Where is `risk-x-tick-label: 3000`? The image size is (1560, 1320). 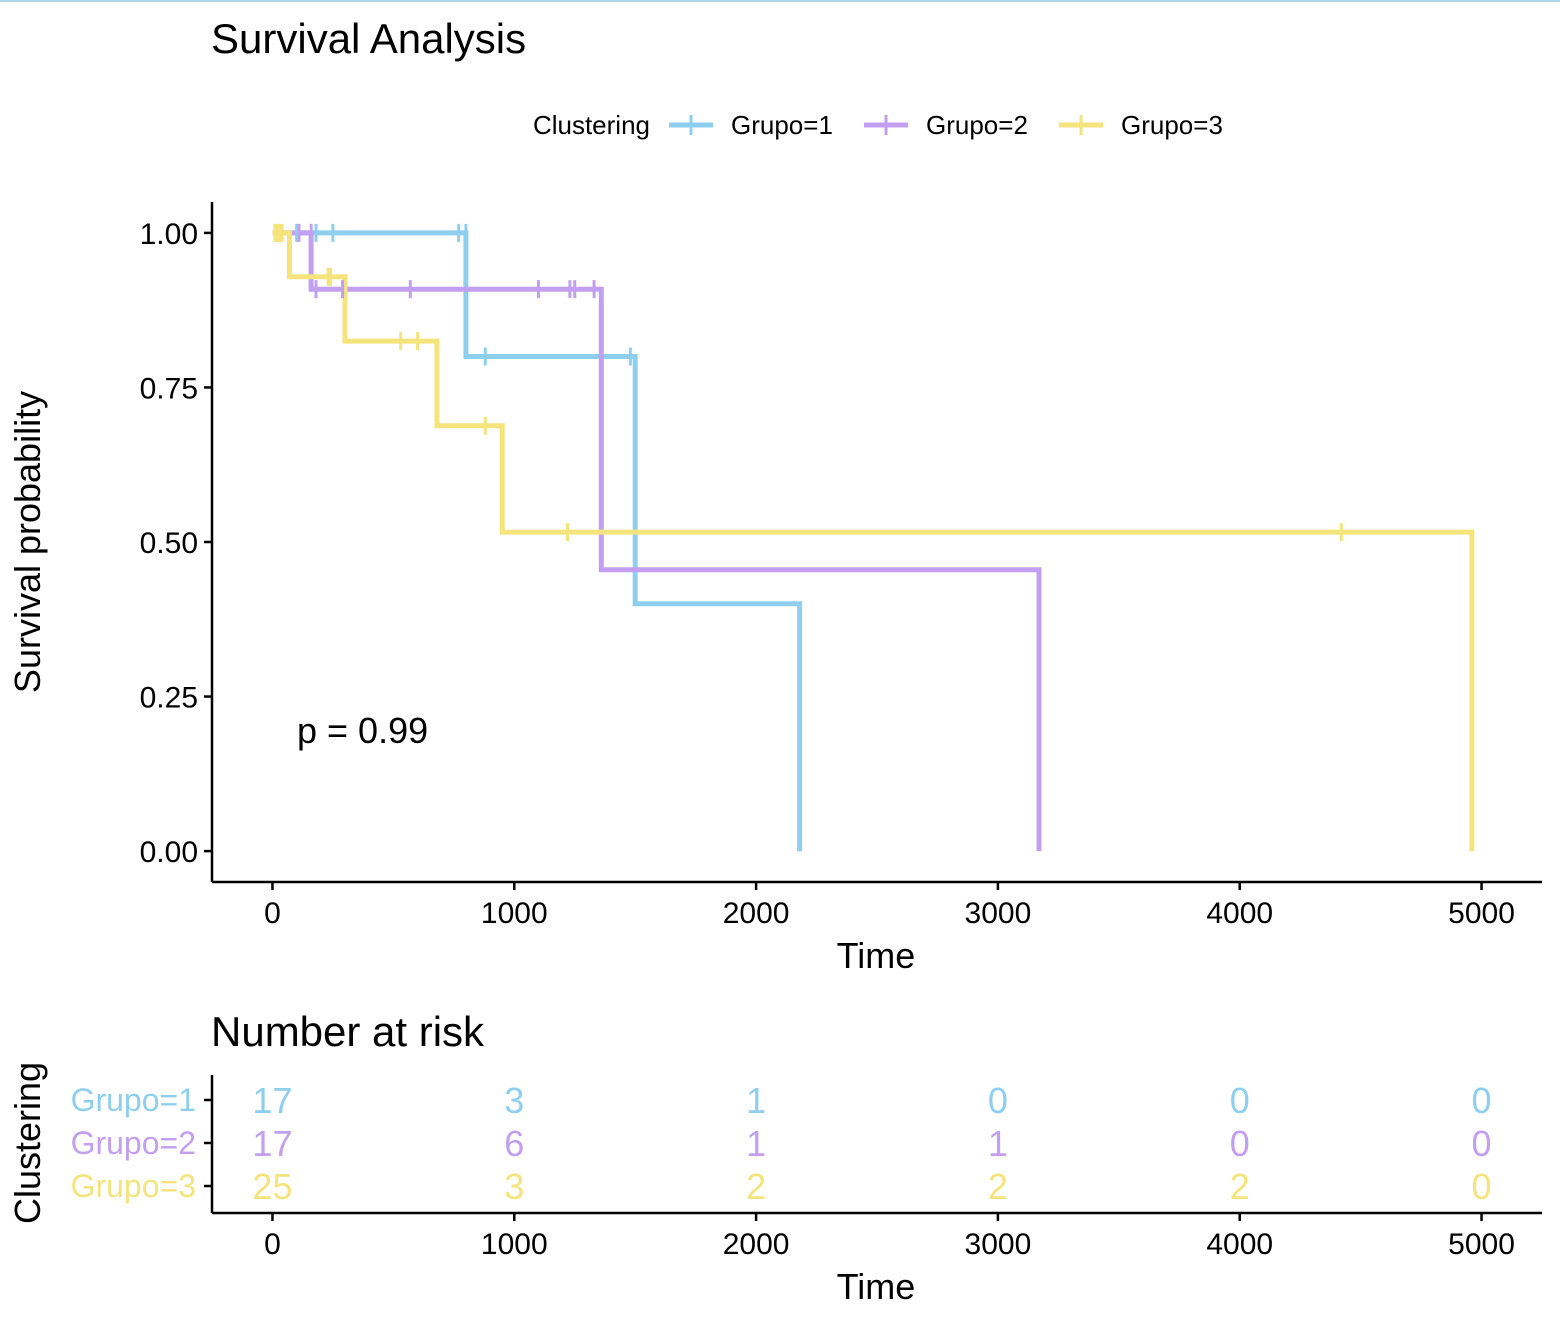
risk-x-tick-label: 3000 is located at coordinates (998, 1244).